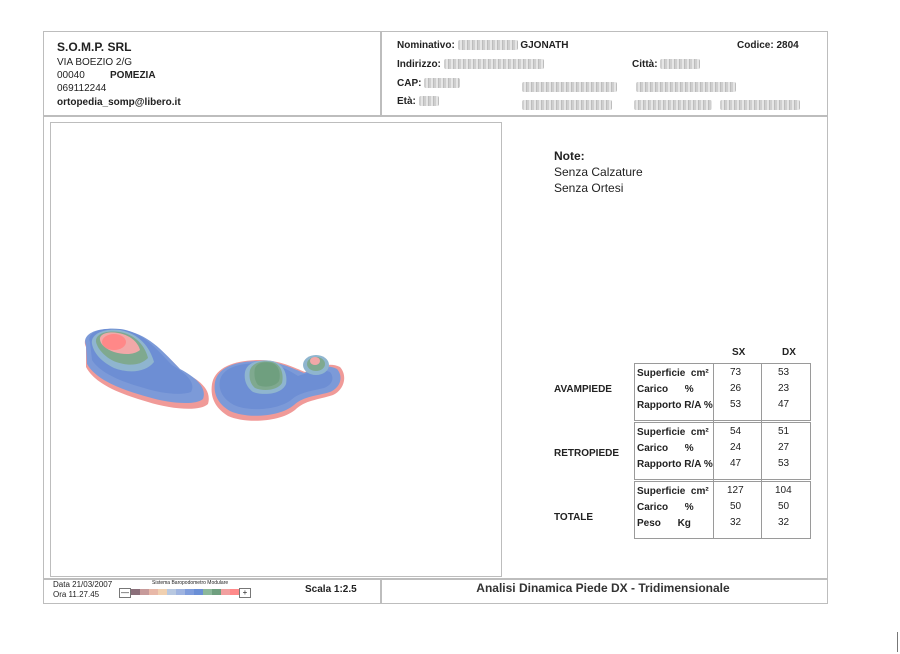  What do you see at coordinates (784, 506) in the screenshot?
I see `row-value-dx: 50` at bounding box center [784, 506].